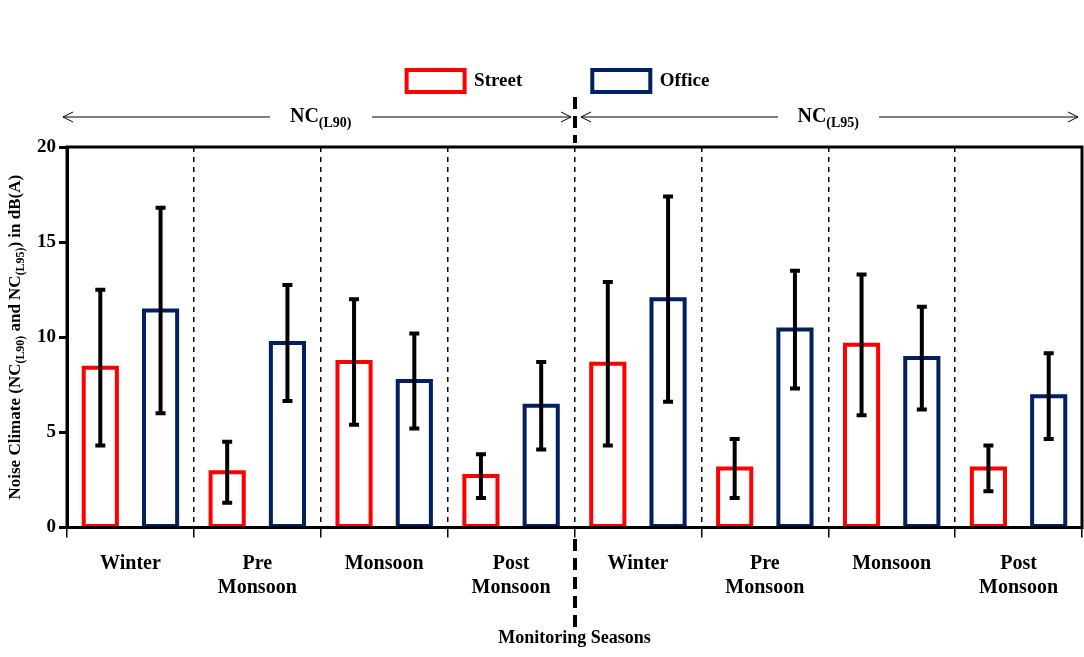  What do you see at coordinates (46, 241) in the screenshot?
I see `y-tick-label: 15` at bounding box center [46, 241].